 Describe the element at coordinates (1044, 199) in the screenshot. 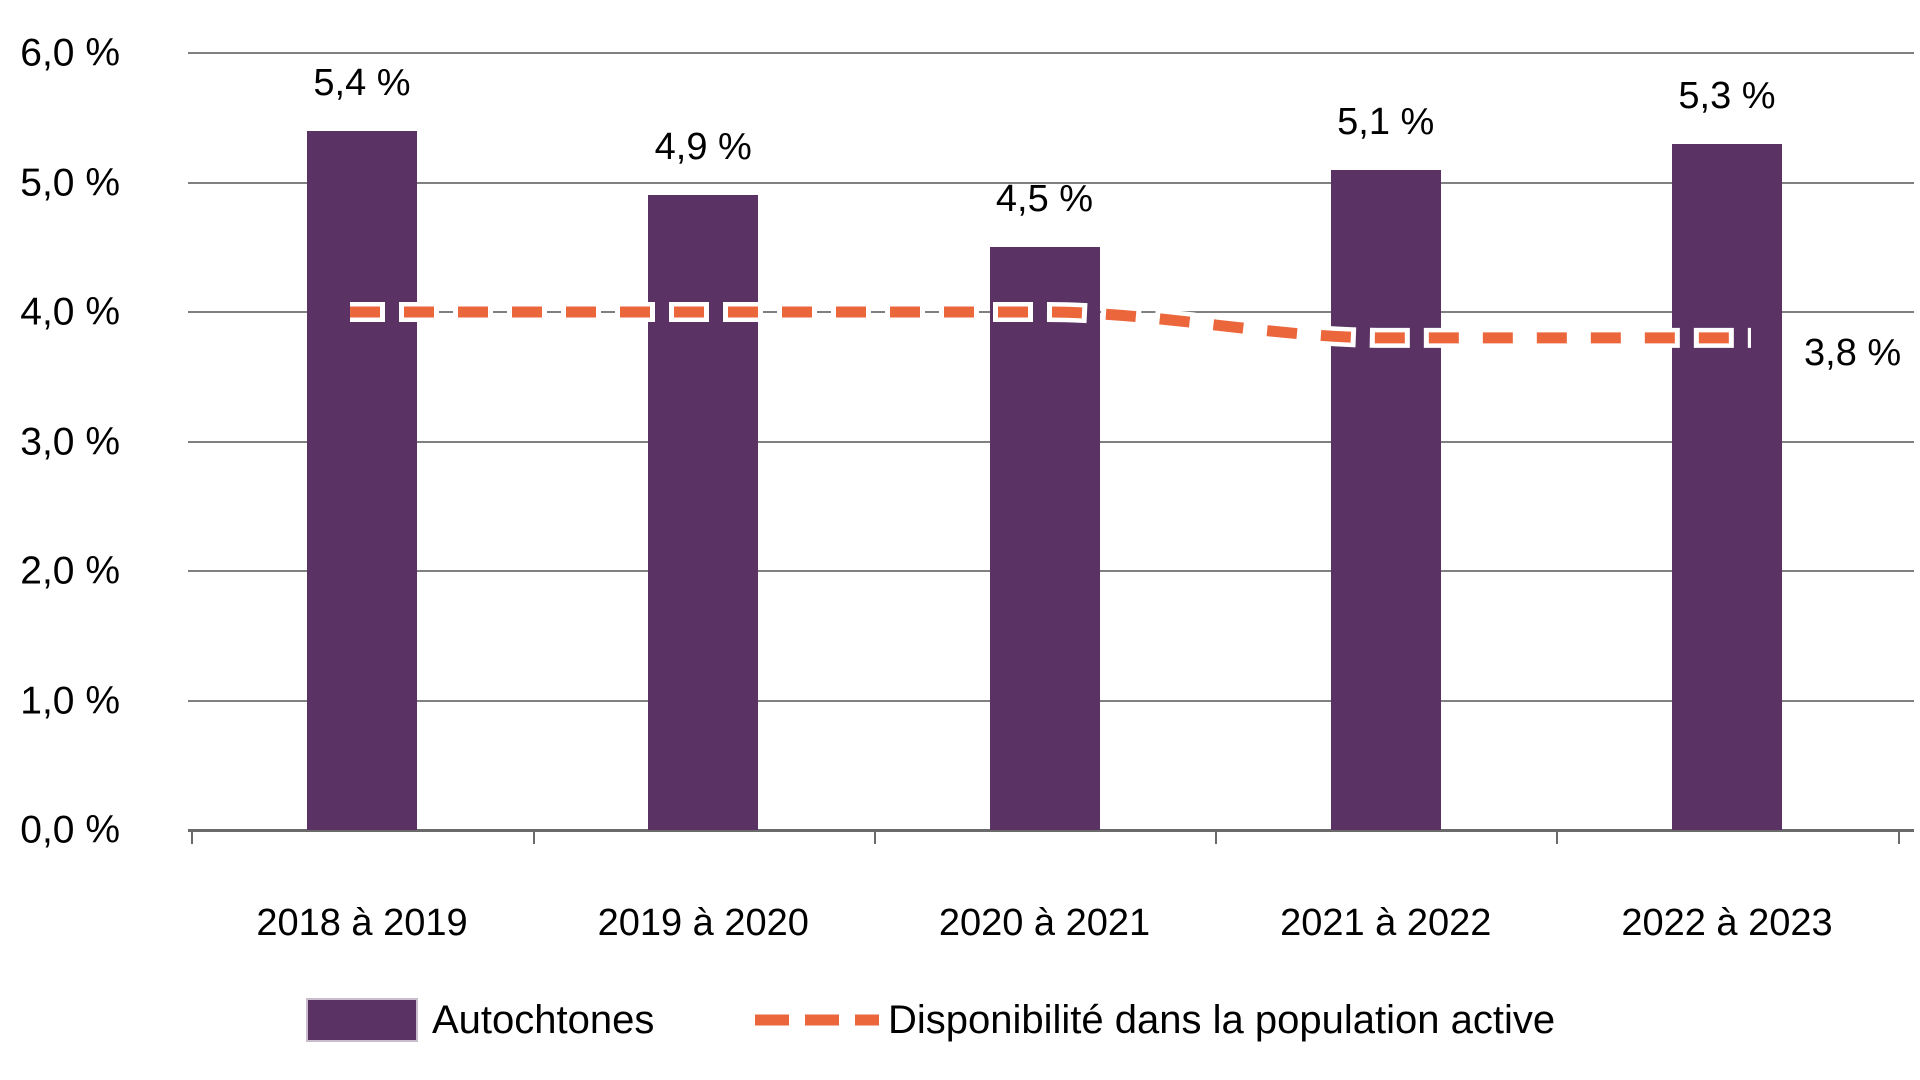

I see `bar-value-label: 4,5 %` at that location.